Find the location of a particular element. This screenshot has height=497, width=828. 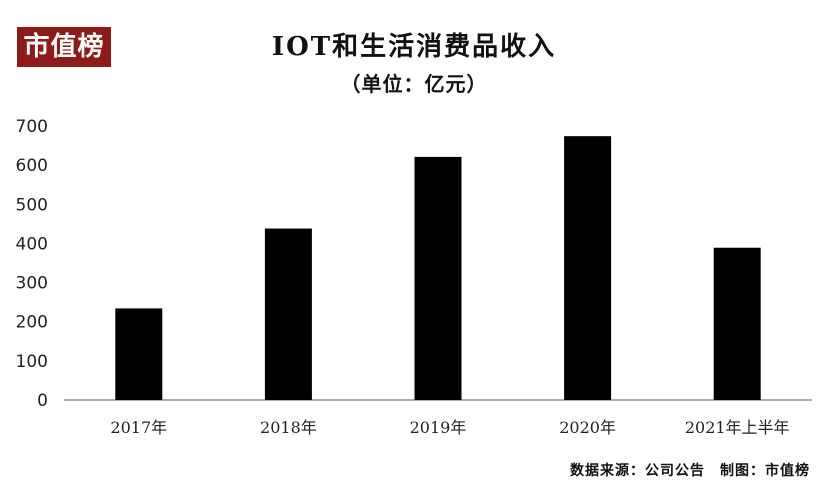

x-tick-label: 2018年 is located at coordinates (288, 427).